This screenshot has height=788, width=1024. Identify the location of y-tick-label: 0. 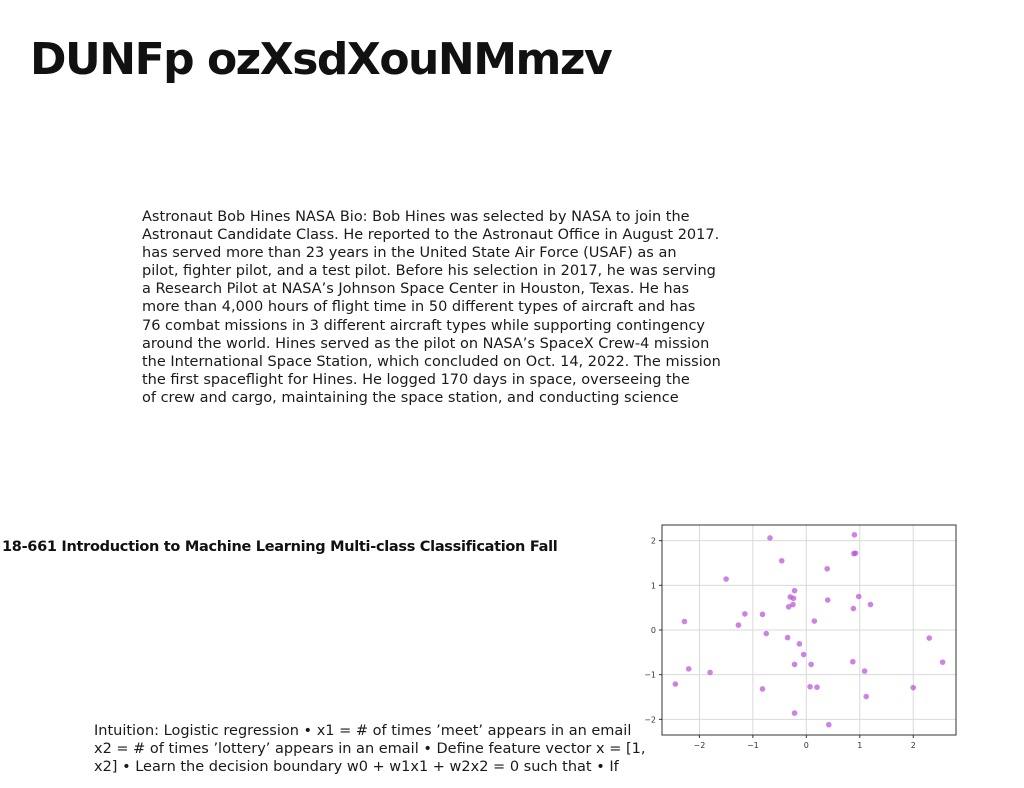
(653, 630).